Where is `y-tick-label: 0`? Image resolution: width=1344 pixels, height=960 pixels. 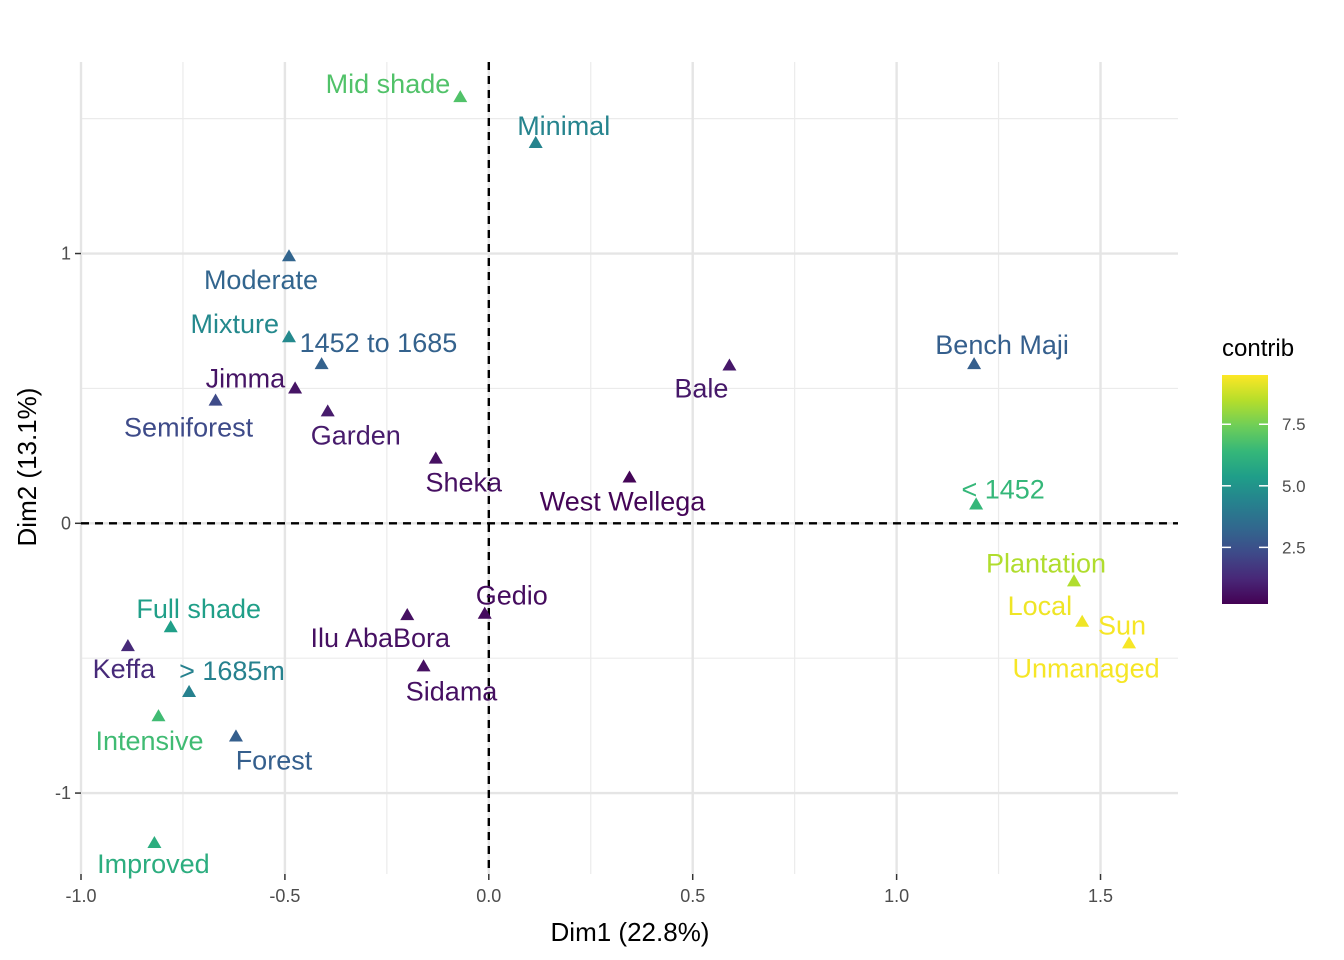
y-tick-label: 0 is located at coordinates (66, 523).